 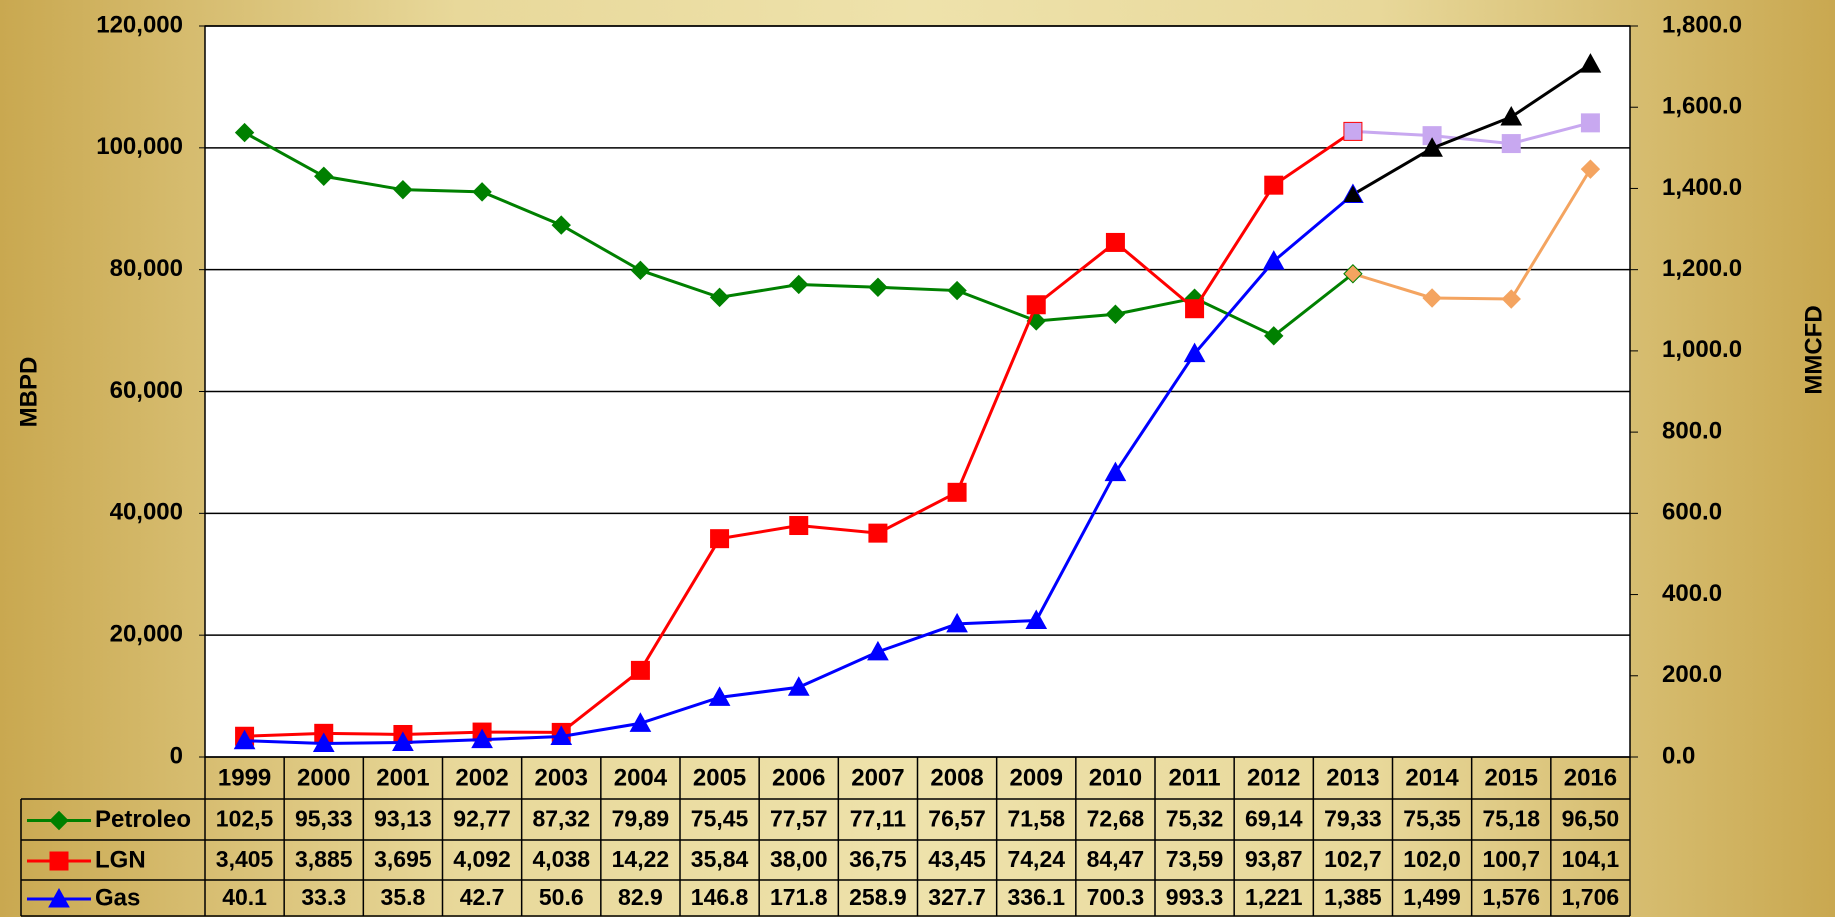 I want to click on table-value: 79,33, so click(x=1353, y=819).